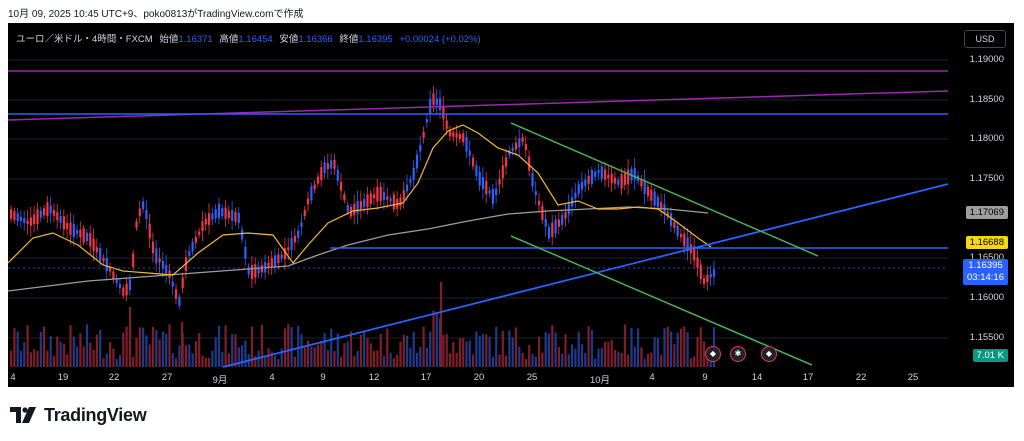 This screenshot has height=441, width=1024. Describe the element at coordinates (757, 377) in the screenshot. I see `x-tick: 14` at that location.